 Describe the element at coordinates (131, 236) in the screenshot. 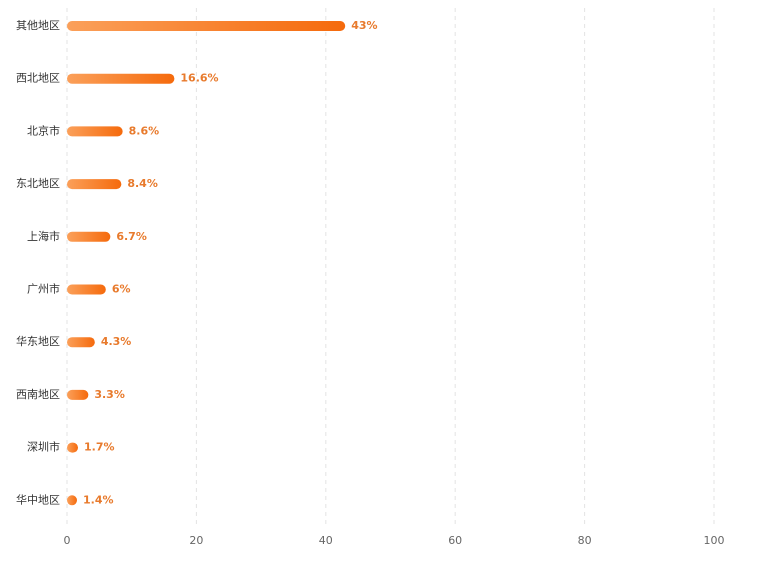

I see `value-label: 6.7%` at that location.